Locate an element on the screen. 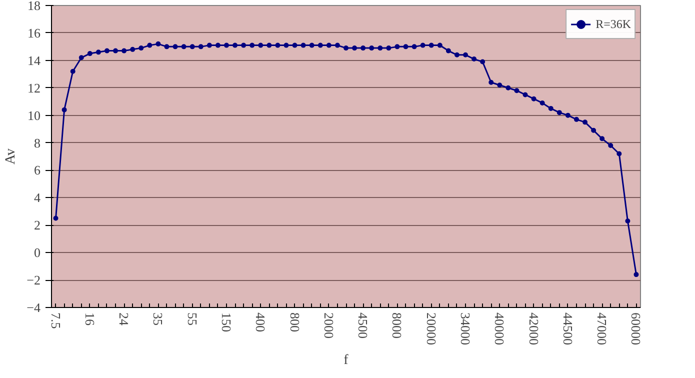  legend-label: R=36K is located at coordinates (613, 24).